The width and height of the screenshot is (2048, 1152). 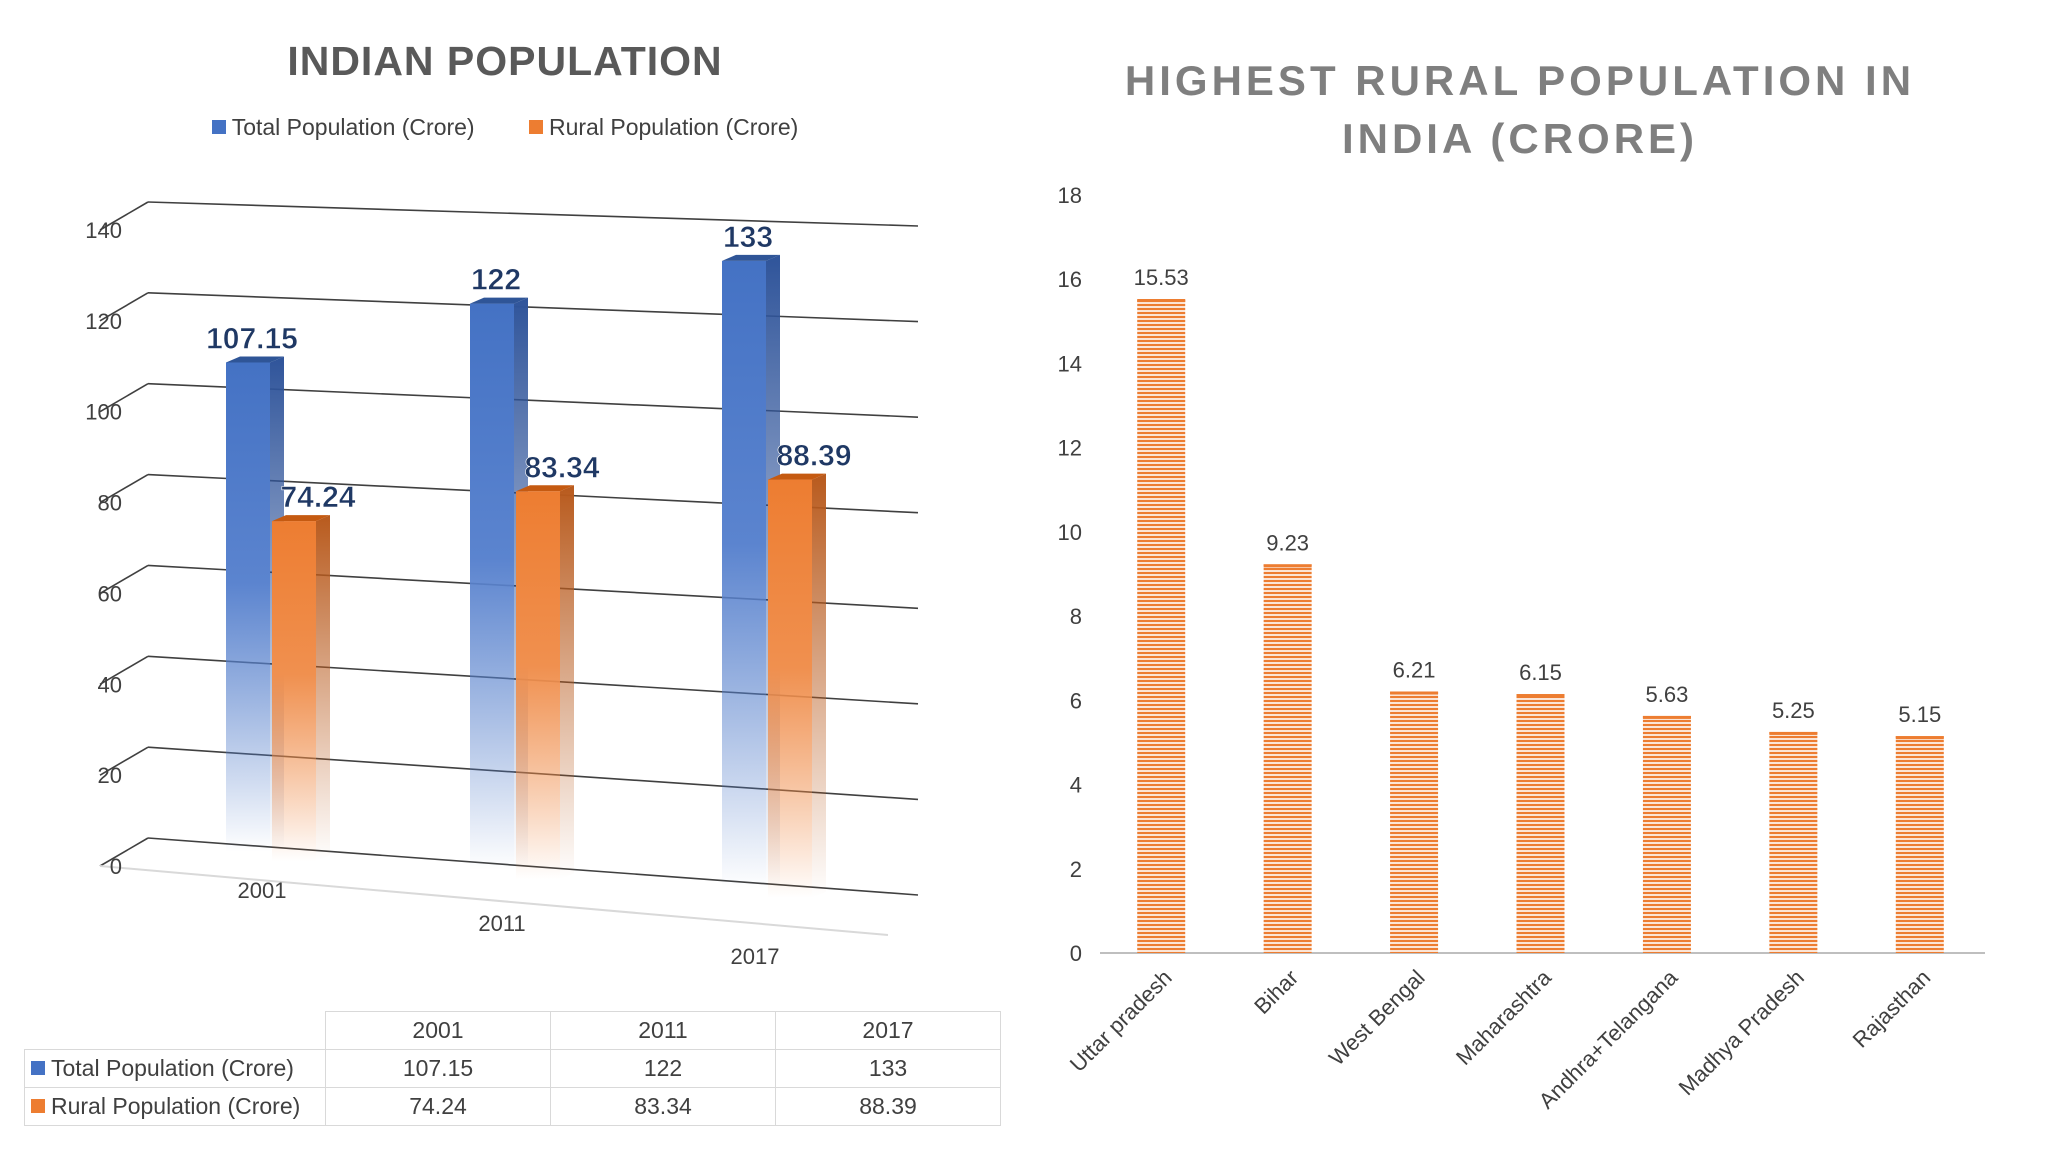 I want to click on y-tick-label: 60, so click(x=110, y=593).